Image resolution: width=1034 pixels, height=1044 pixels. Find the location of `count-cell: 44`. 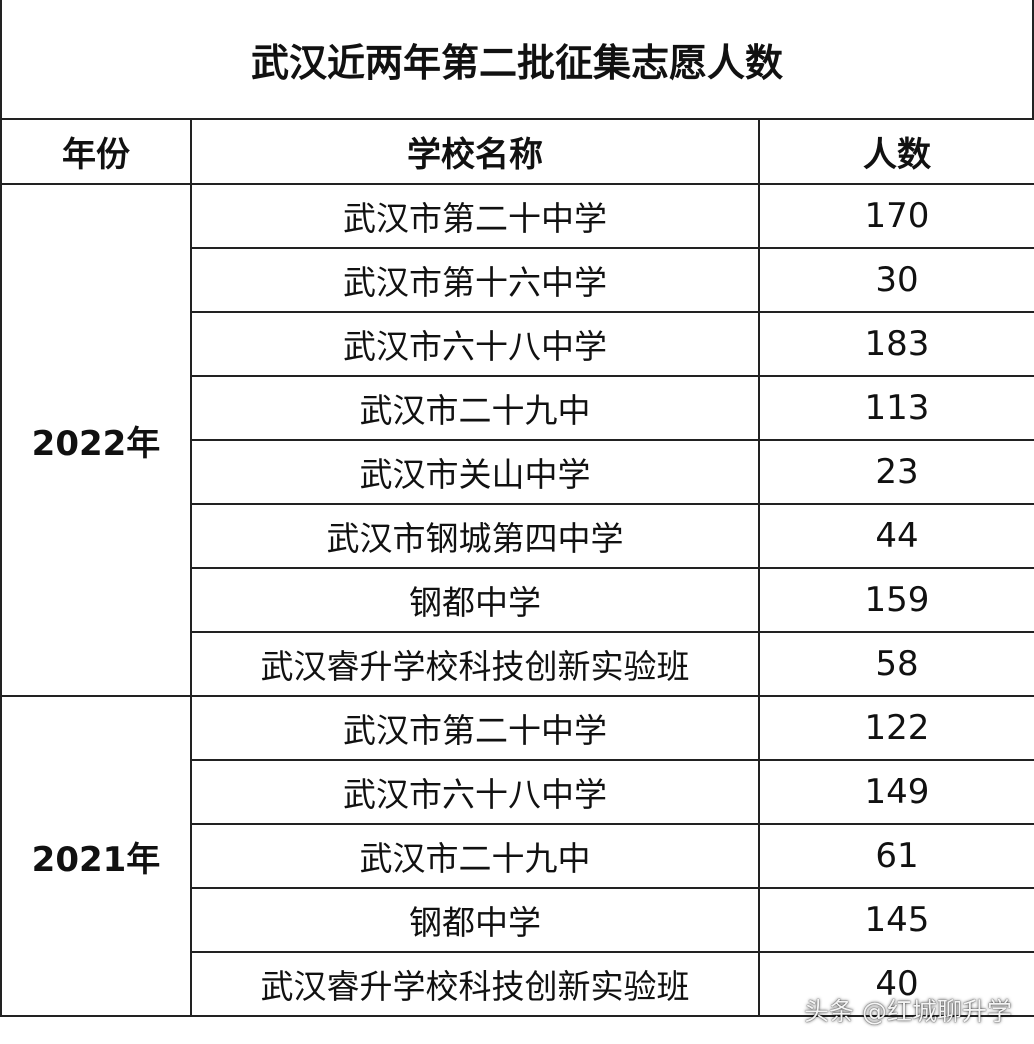

count-cell: 44 is located at coordinates (896, 536).